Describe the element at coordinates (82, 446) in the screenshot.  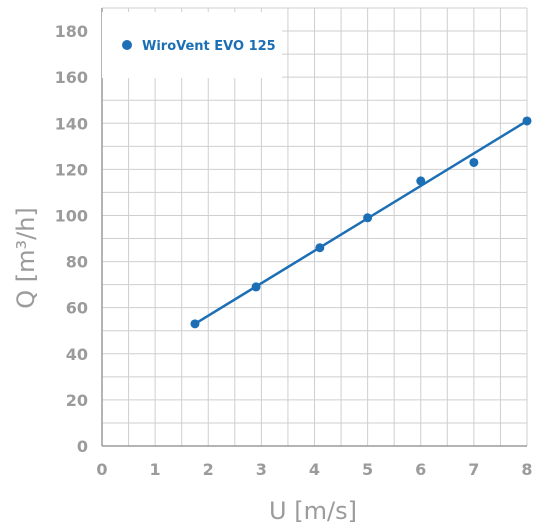
I see `y-tick-label: 0` at that location.